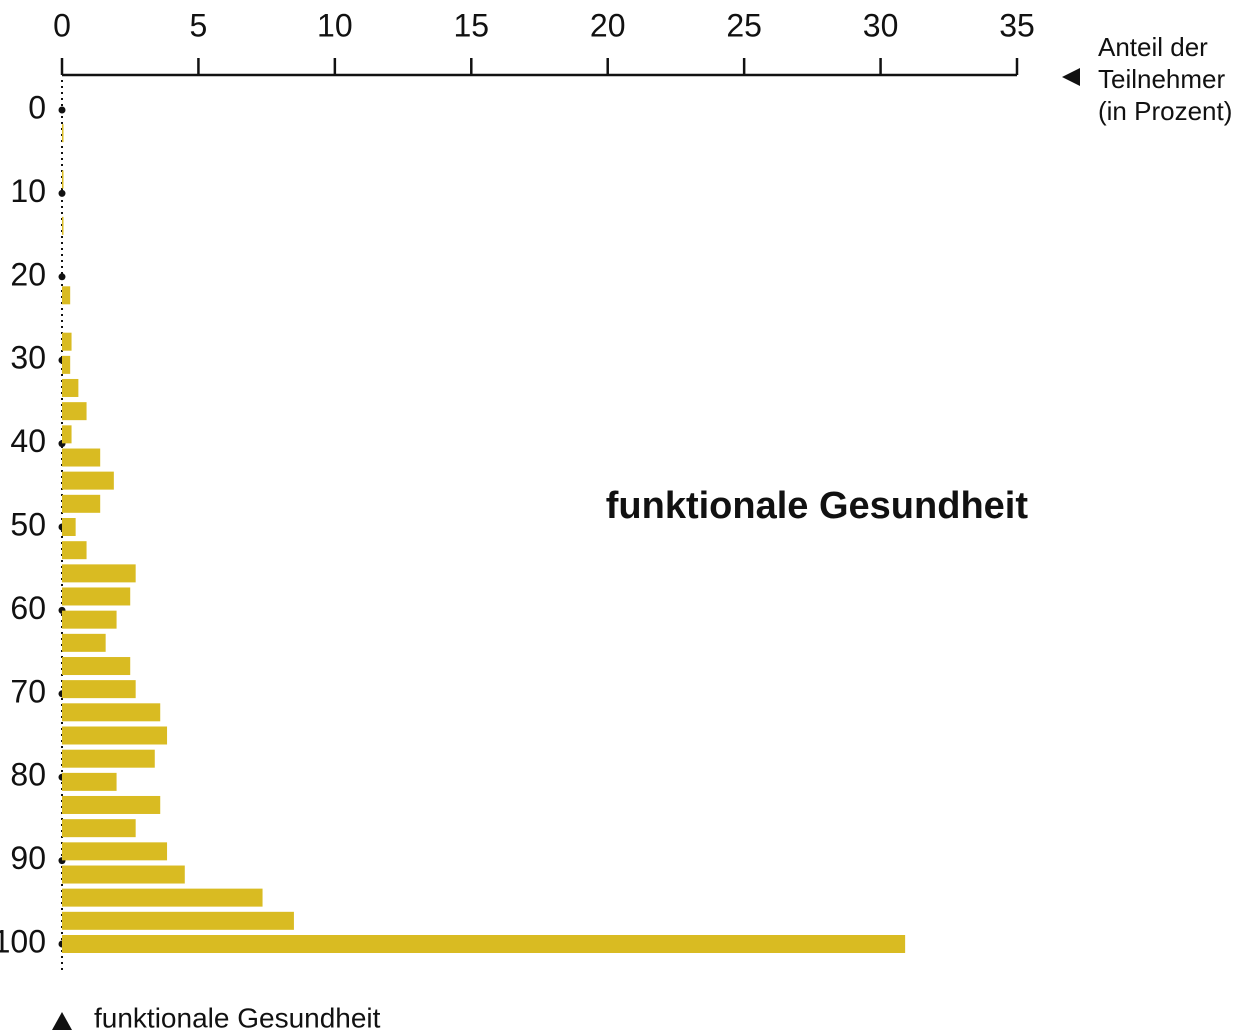  I want to click on x-tick-label: 10, so click(335, 25).